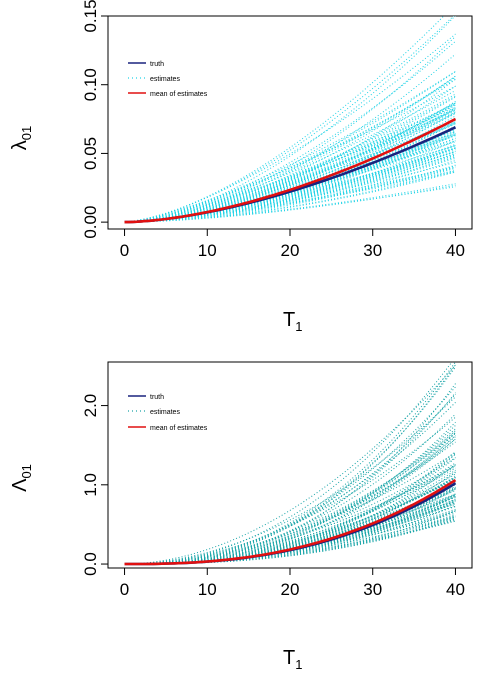 This screenshot has height=674, width=498. Describe the element at coordinates (292, 321) in the screenshot. I see `x-axis-title-top: T1` at that location.